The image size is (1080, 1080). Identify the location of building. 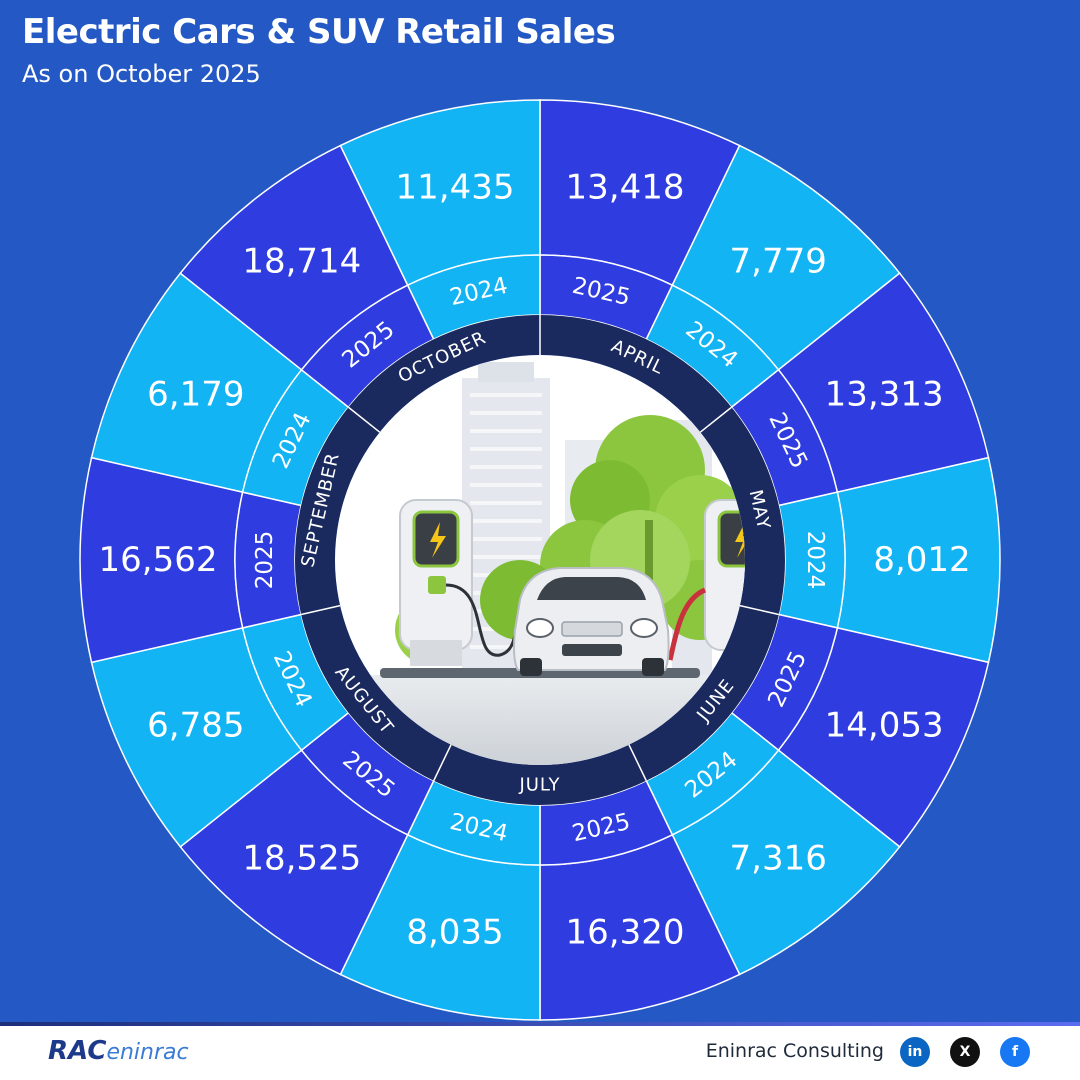
(506, 372).